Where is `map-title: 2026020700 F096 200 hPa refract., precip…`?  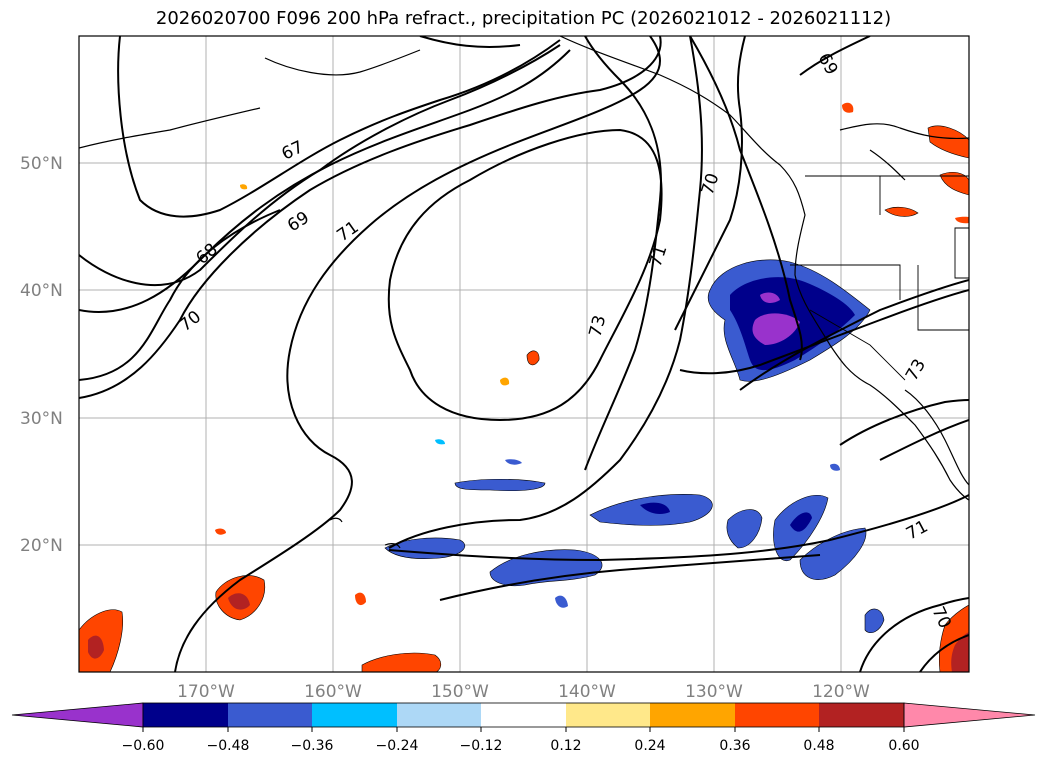 map-title: 2026020700 F096 200 hPa refract., precip… is located at coordinates (523, 18).